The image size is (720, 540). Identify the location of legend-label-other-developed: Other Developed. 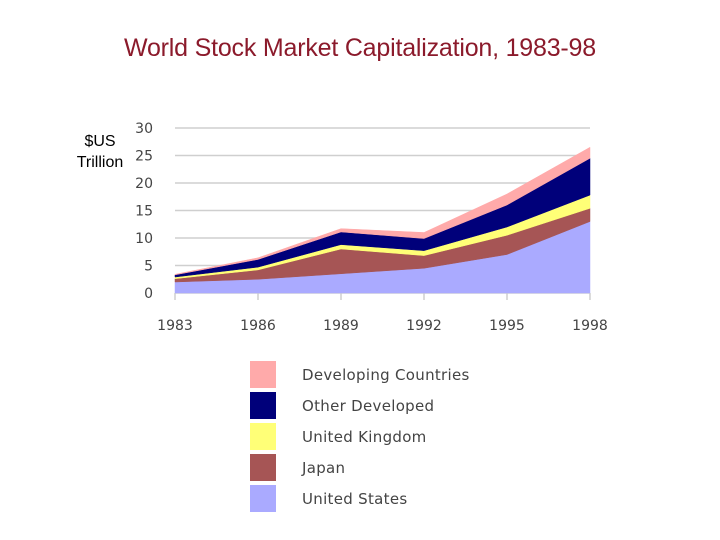
(368, 406).